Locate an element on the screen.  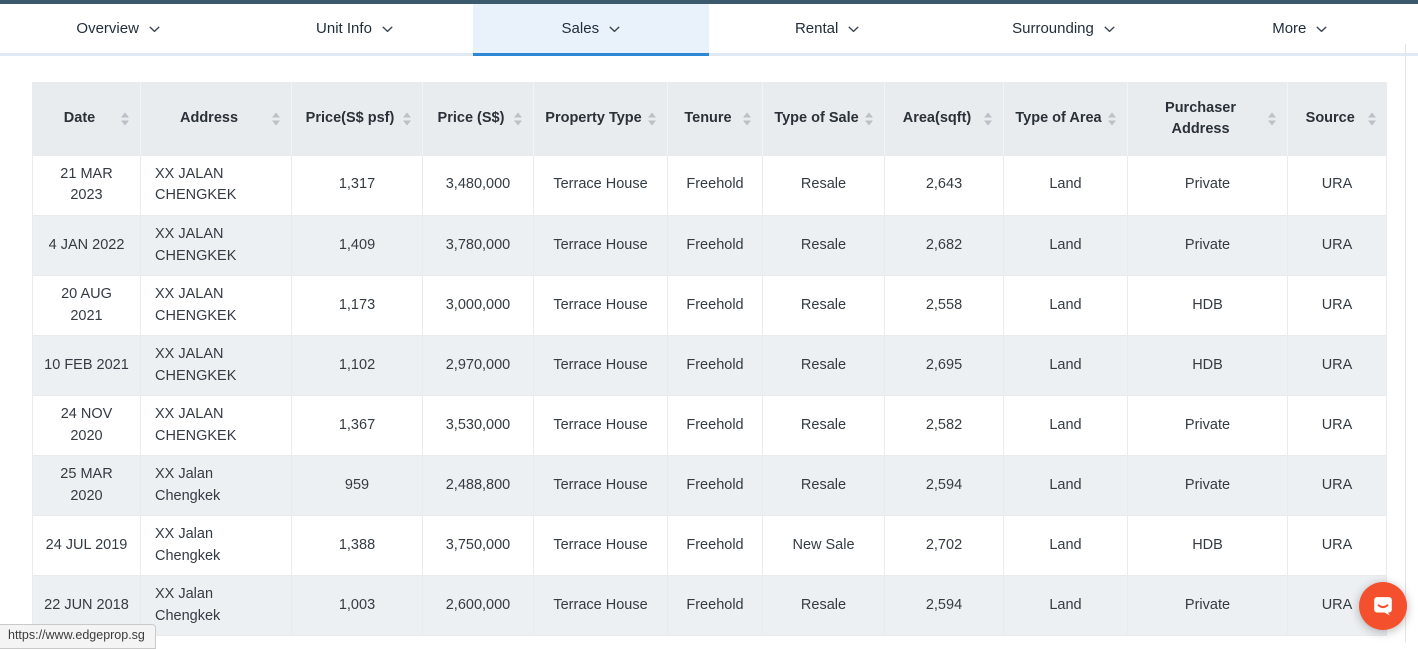
column-header-area-sqft: Area(sqft) is located at coordinates (944, 119).